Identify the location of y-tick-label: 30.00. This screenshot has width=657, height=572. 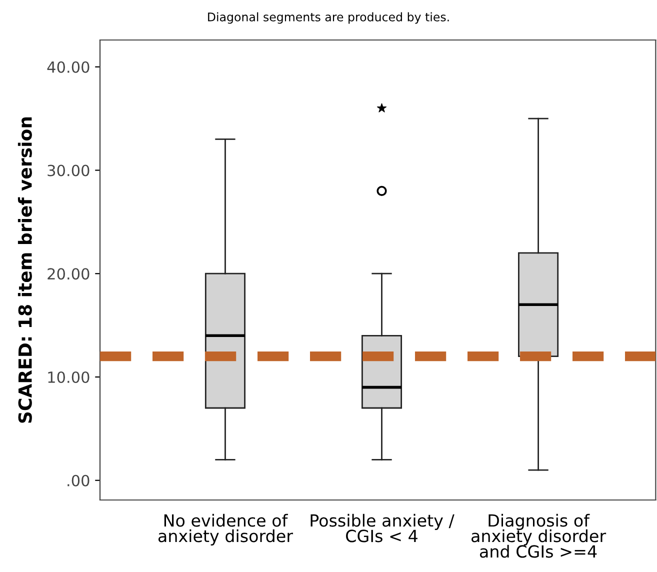
(69, 170).